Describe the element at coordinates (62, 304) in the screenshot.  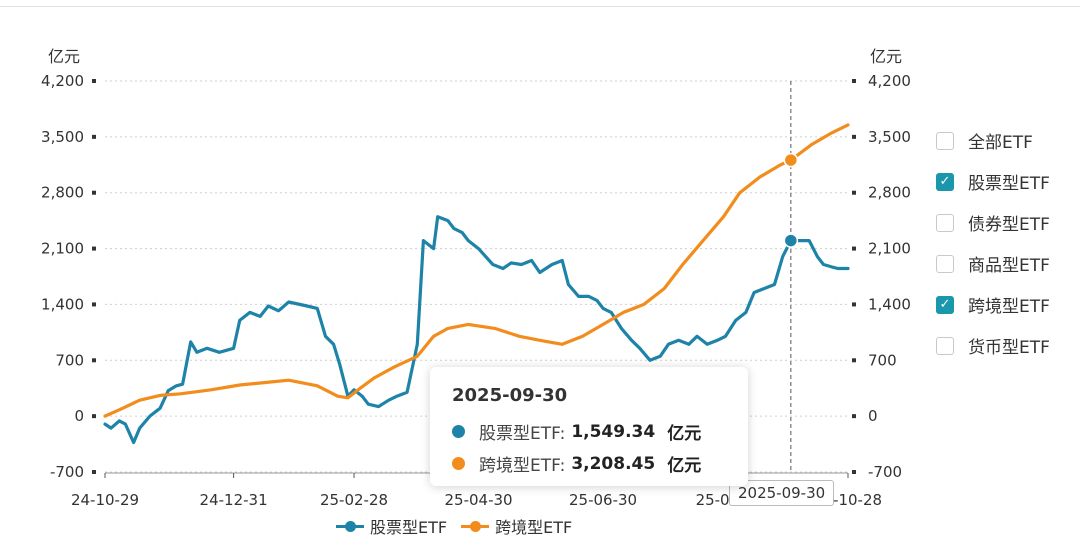
I see `y-tick-label-left: 1,400` at that location.